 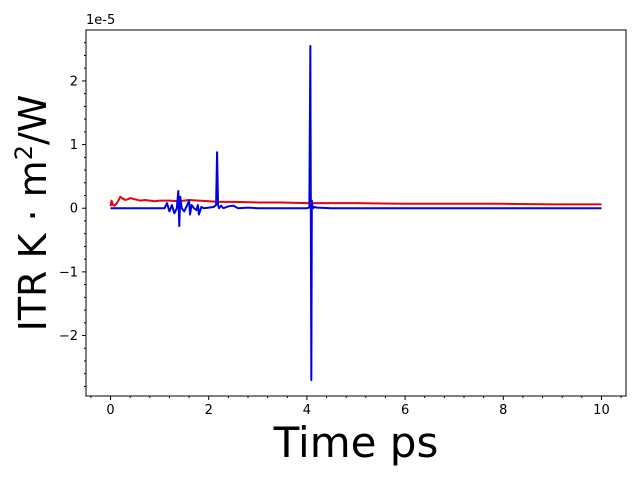 I want to click on y-tick-label: 1, so click(x=74, y=145).